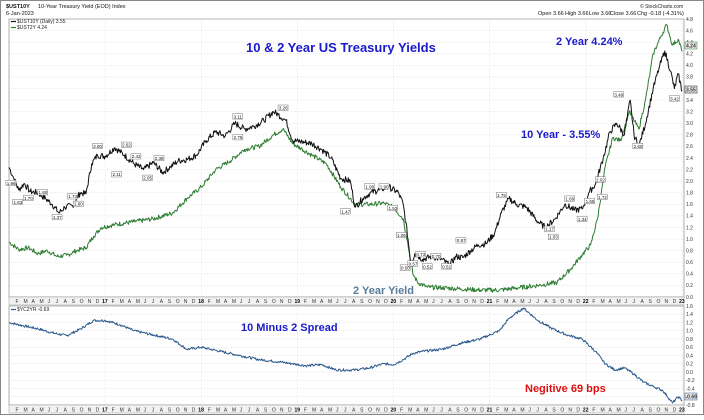  Describe the element at coordinates (602, 197) in the screenshot. I see `point-label: 1.72` at that location.